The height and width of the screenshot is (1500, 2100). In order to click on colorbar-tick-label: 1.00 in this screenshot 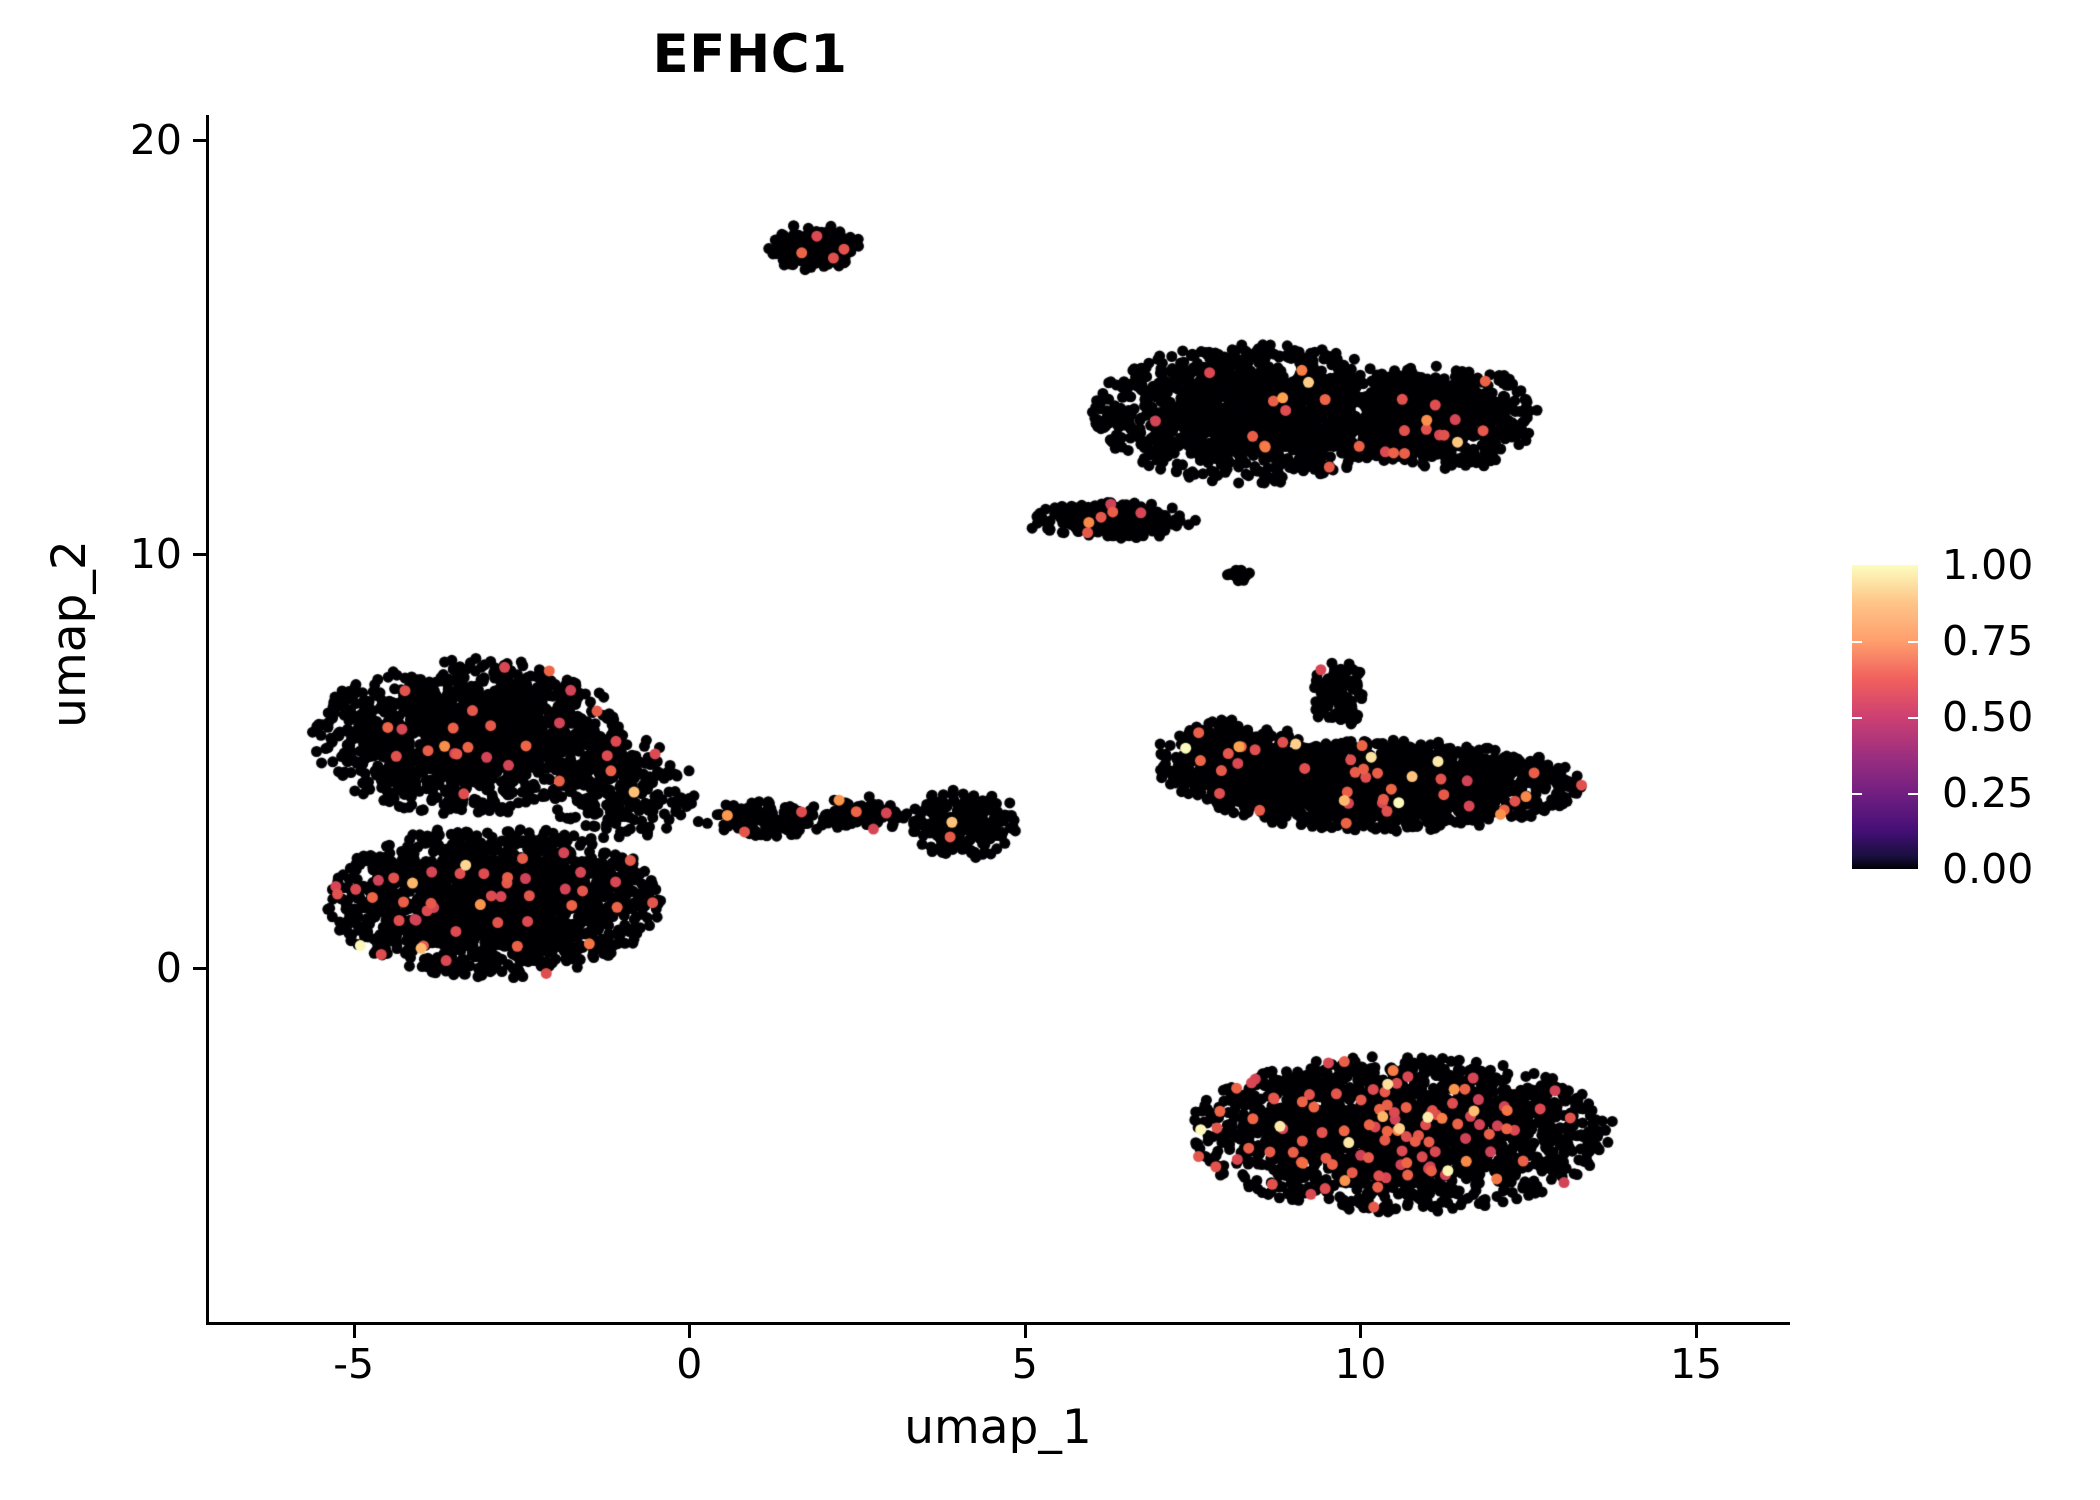, I will do `click(1988, 565)`.